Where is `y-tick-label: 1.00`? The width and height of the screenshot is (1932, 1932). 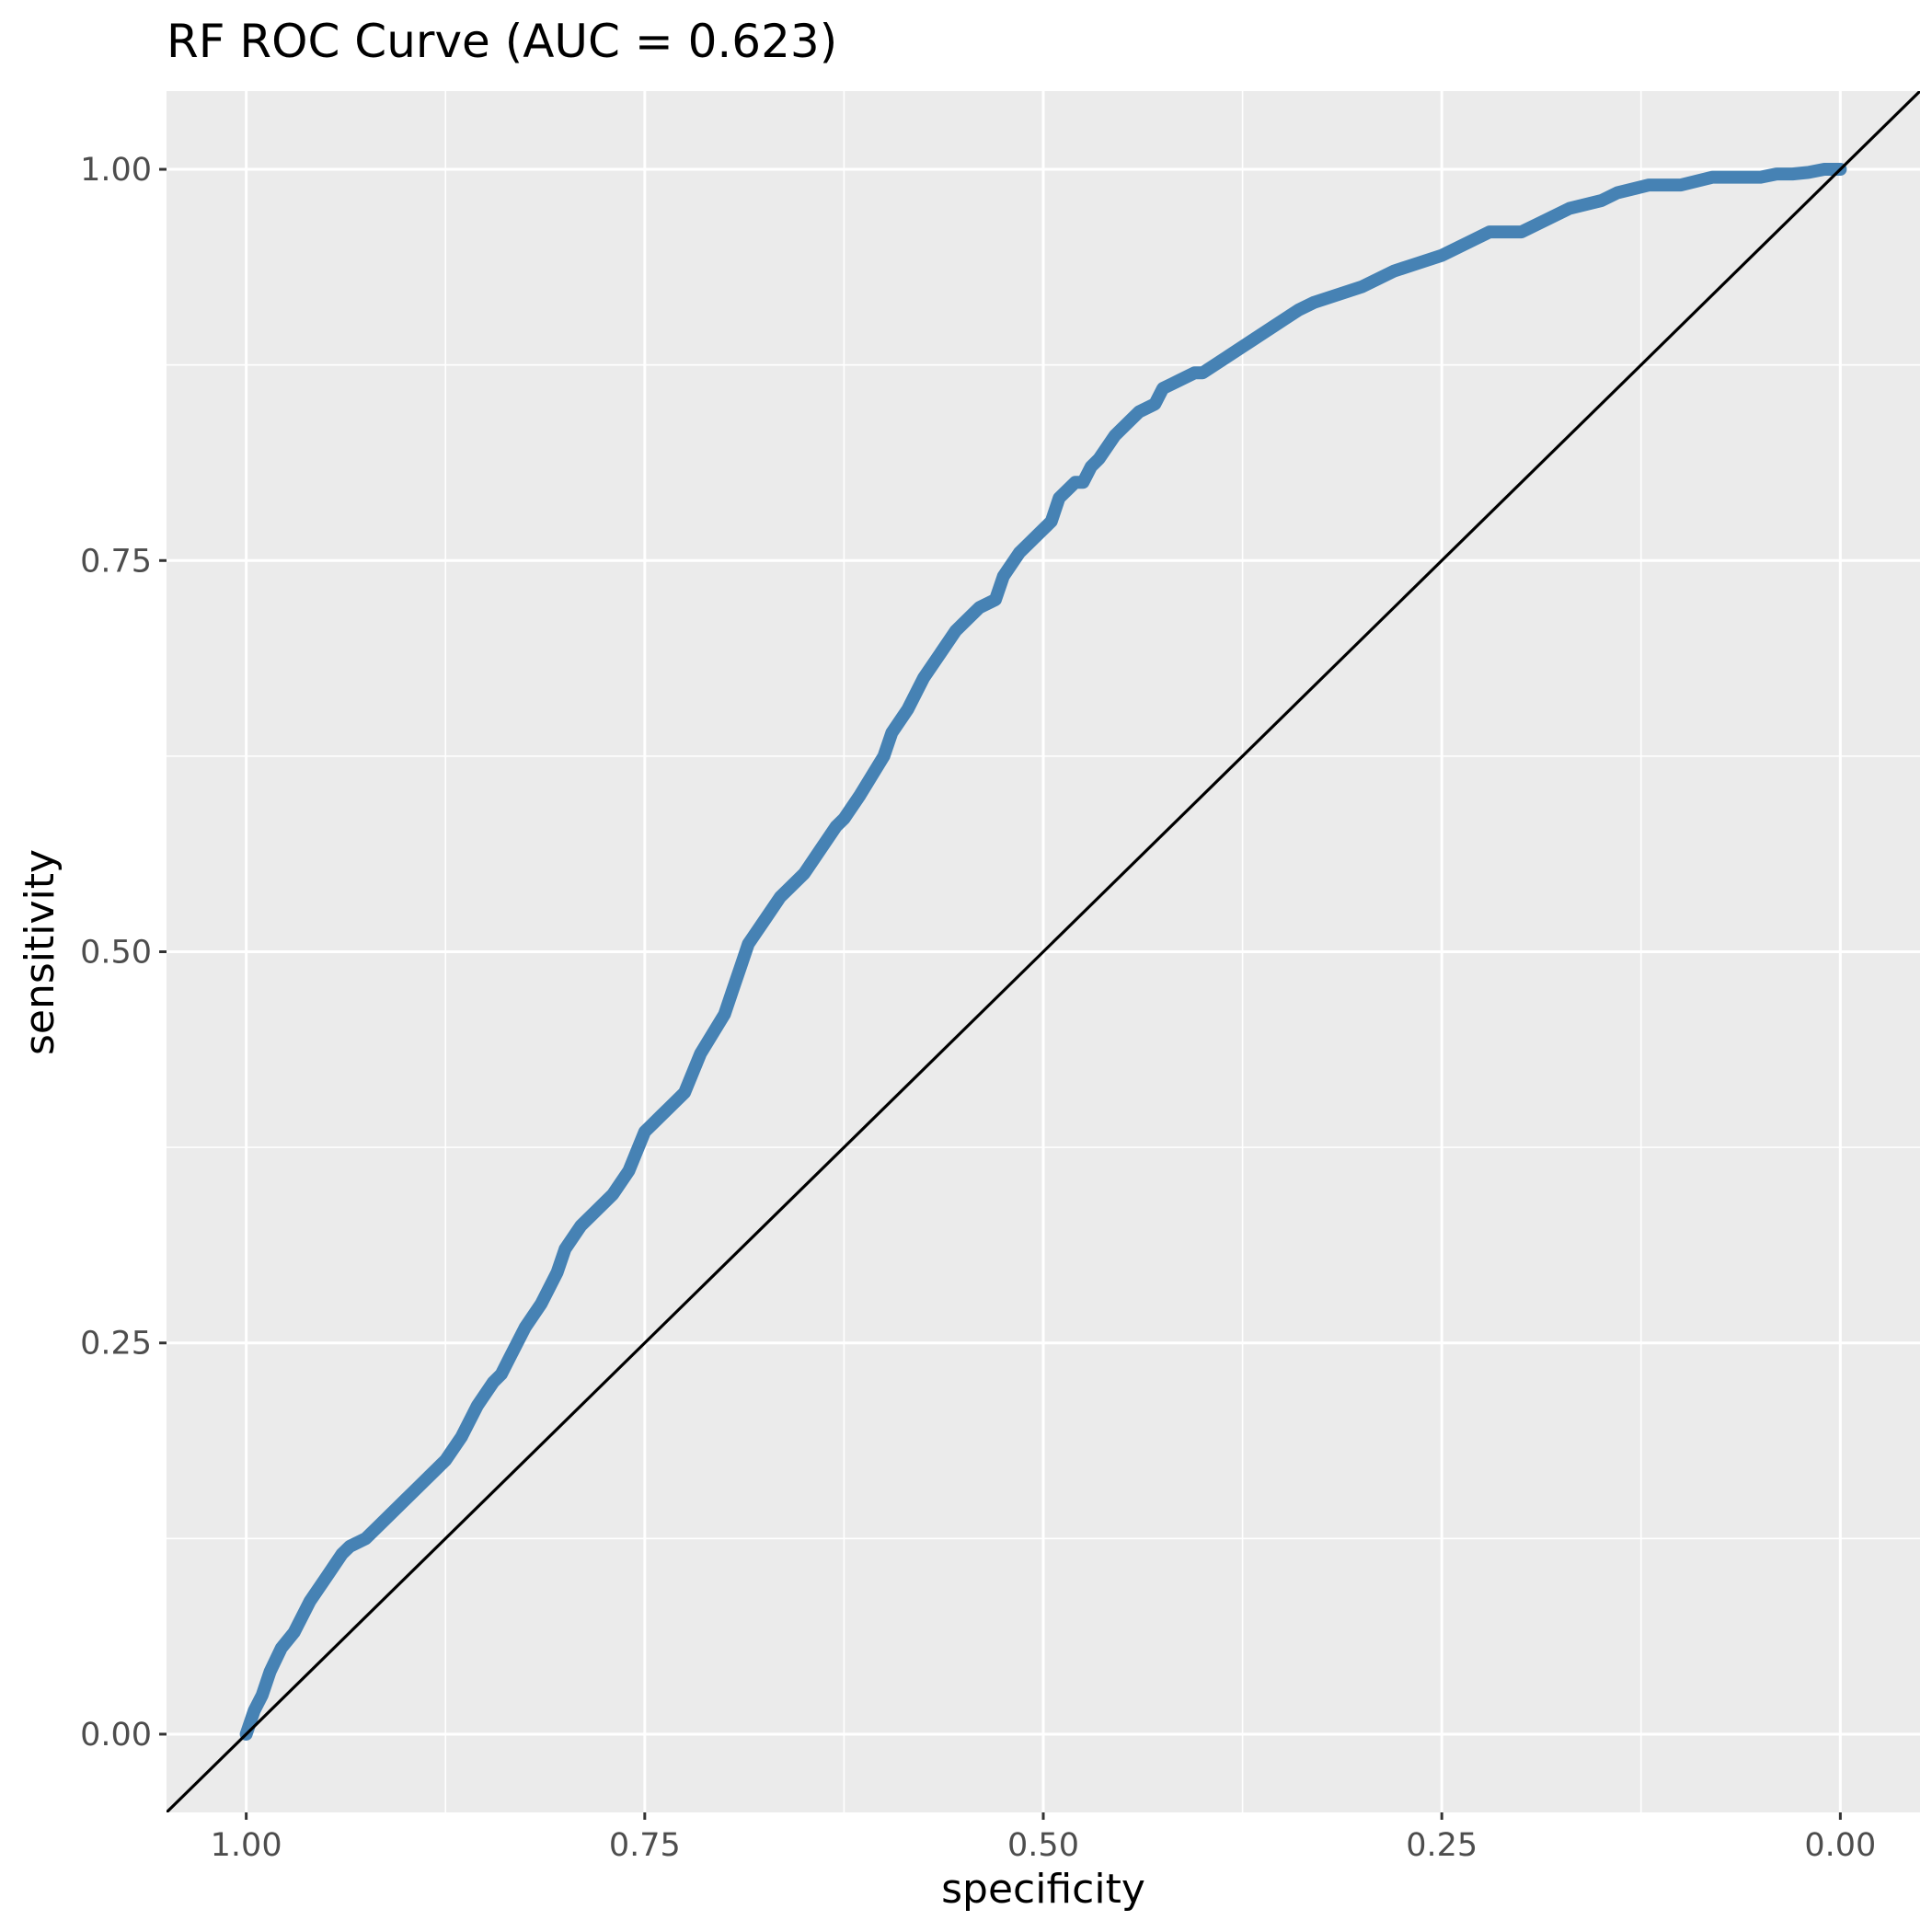 y-tick-label: 1.00 is located at coordinates (116, 170).